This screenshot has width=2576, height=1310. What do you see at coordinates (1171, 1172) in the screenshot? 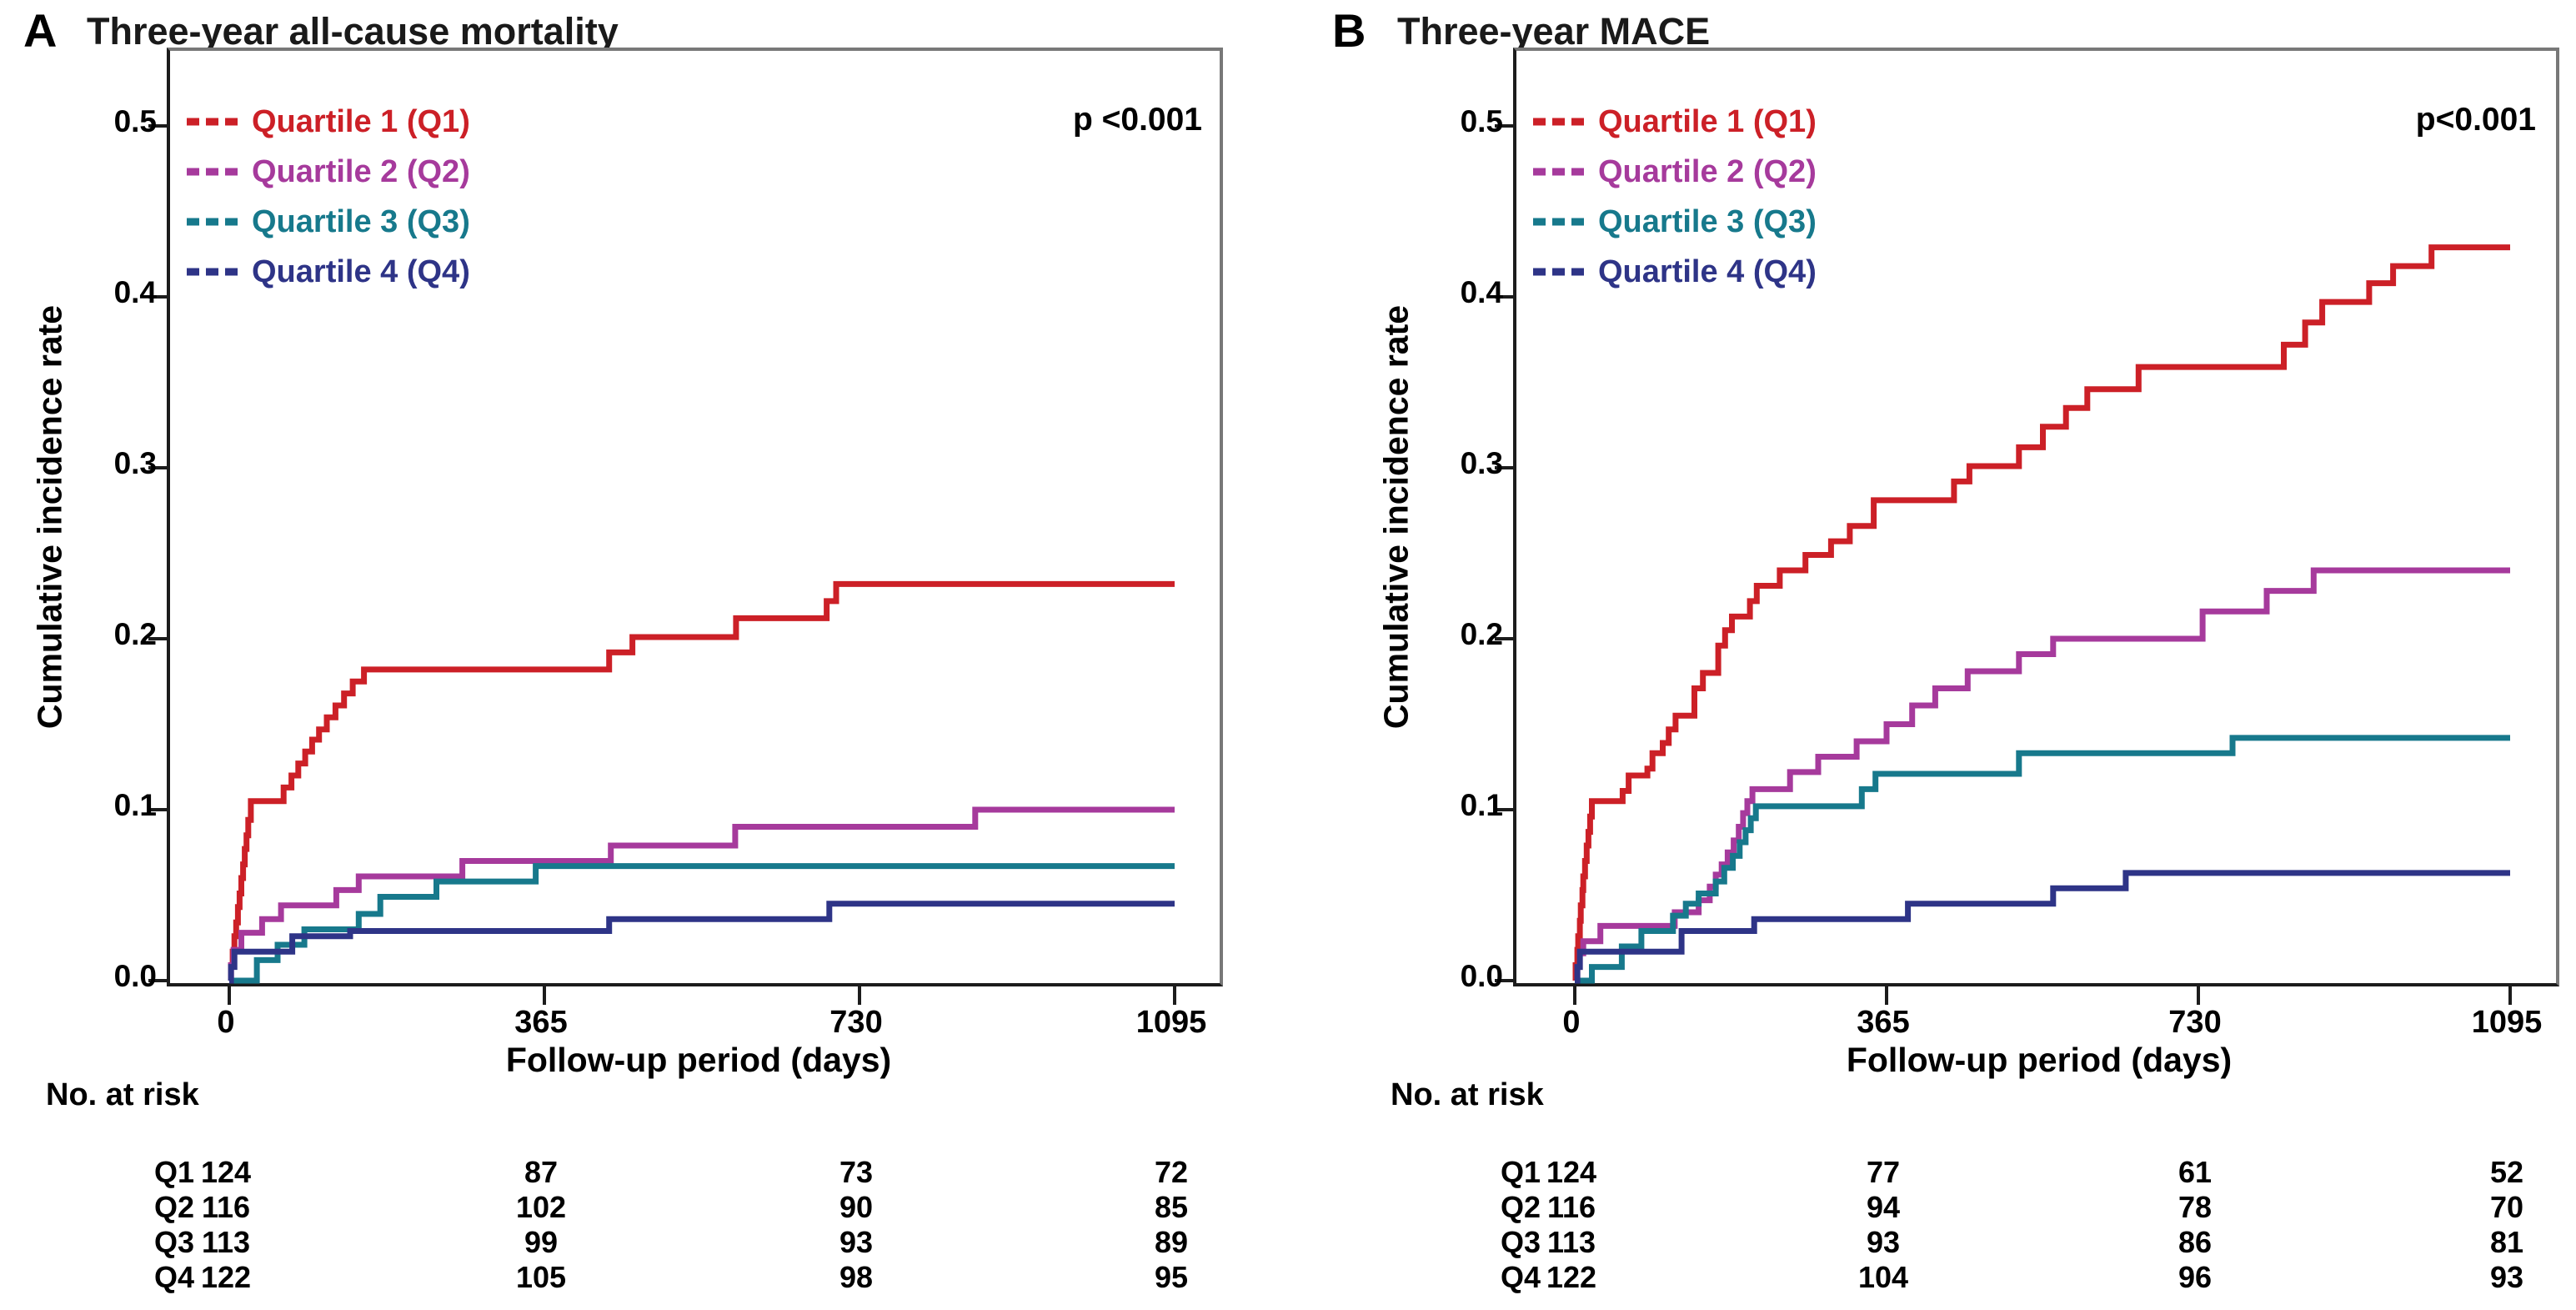
I see `risk-cell: 72` at bounding box center [1171, 1172].